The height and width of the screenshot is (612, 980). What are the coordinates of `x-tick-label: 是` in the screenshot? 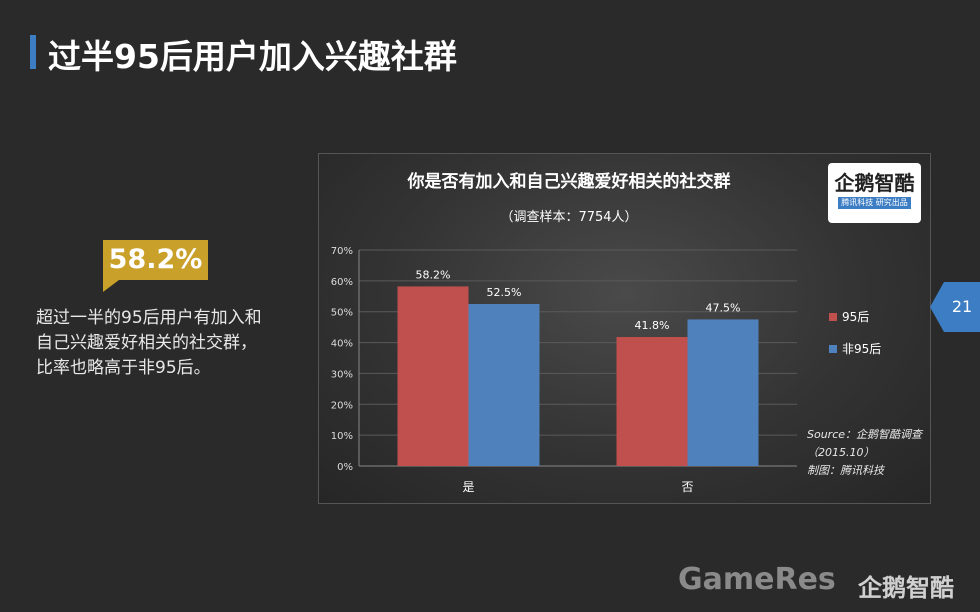 It's located at (468, 487).